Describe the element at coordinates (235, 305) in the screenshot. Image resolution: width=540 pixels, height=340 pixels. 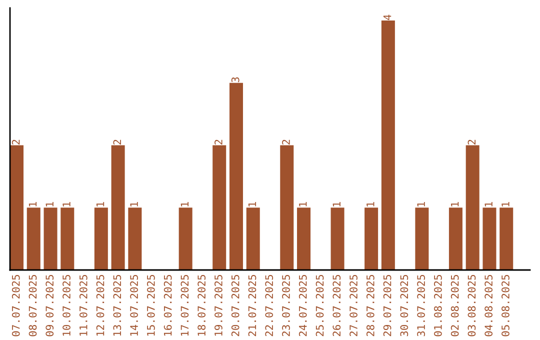
I see `x-tick-label: 20.07.2025` at that location.